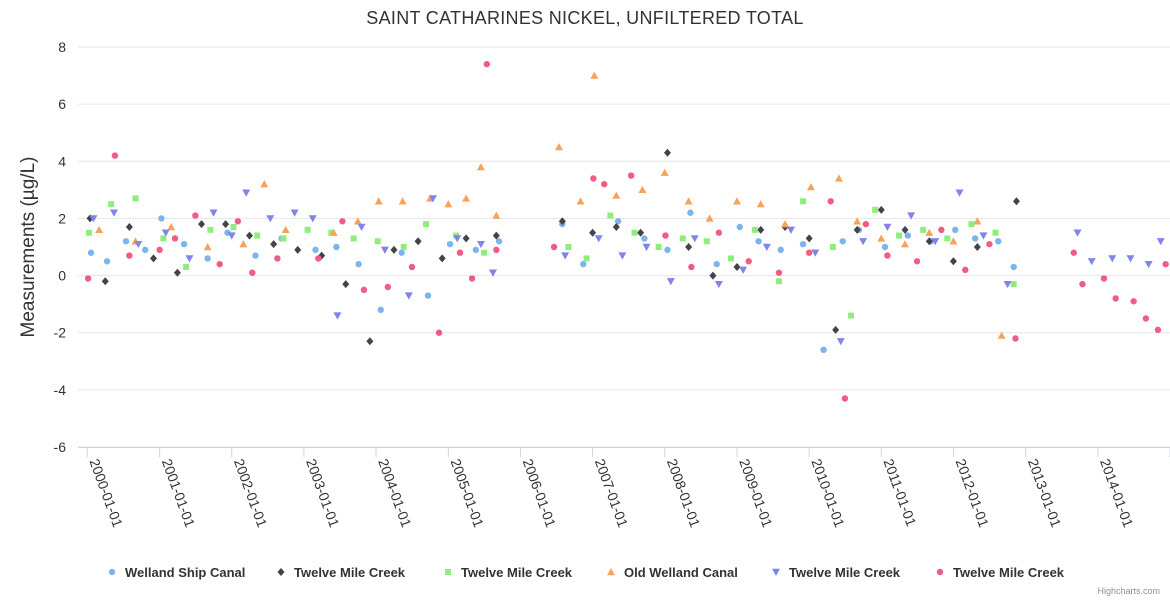  Describe the element at coordinates (60, 247) in the screenshot. I see `y-axis-ticks: 8 6 4 2 0 -2 -4 -6` at that location.